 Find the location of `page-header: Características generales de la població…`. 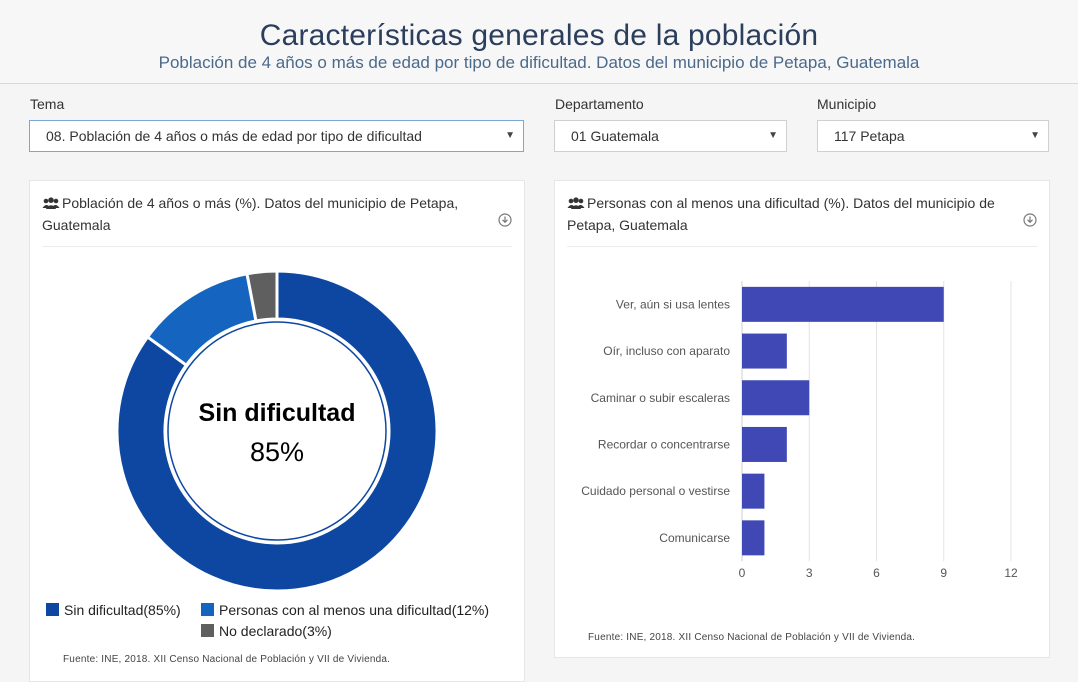

page-header: Características generales de la població… is located at coordinates (539, 42).